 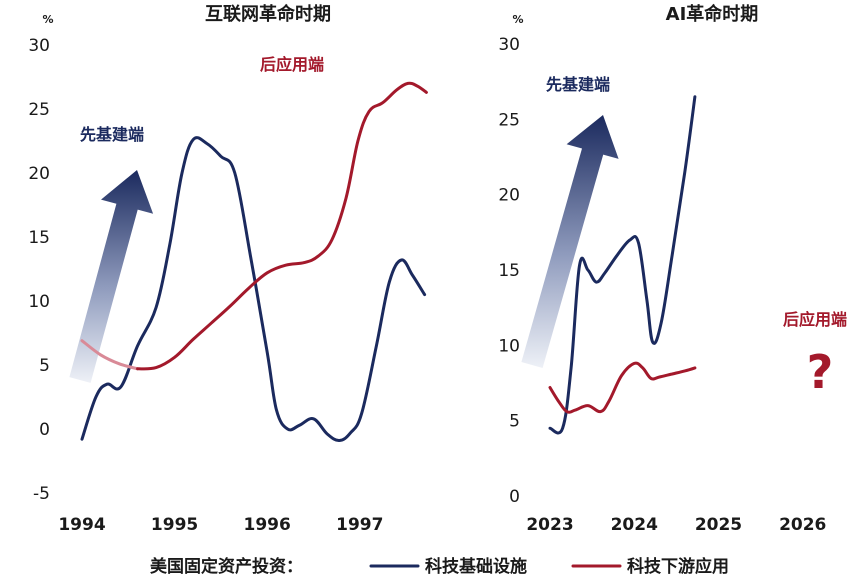 What do you see at coordinates (41, 494) in the screenshot?
I see `y-tick-label: -5` at bounding box center [41, 494].